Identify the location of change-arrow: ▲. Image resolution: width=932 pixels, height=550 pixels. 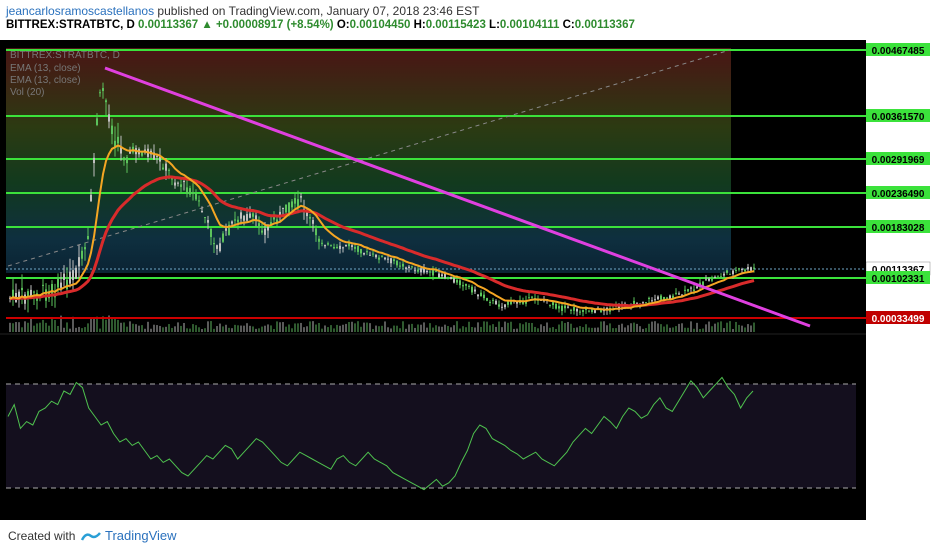
(207, 25).